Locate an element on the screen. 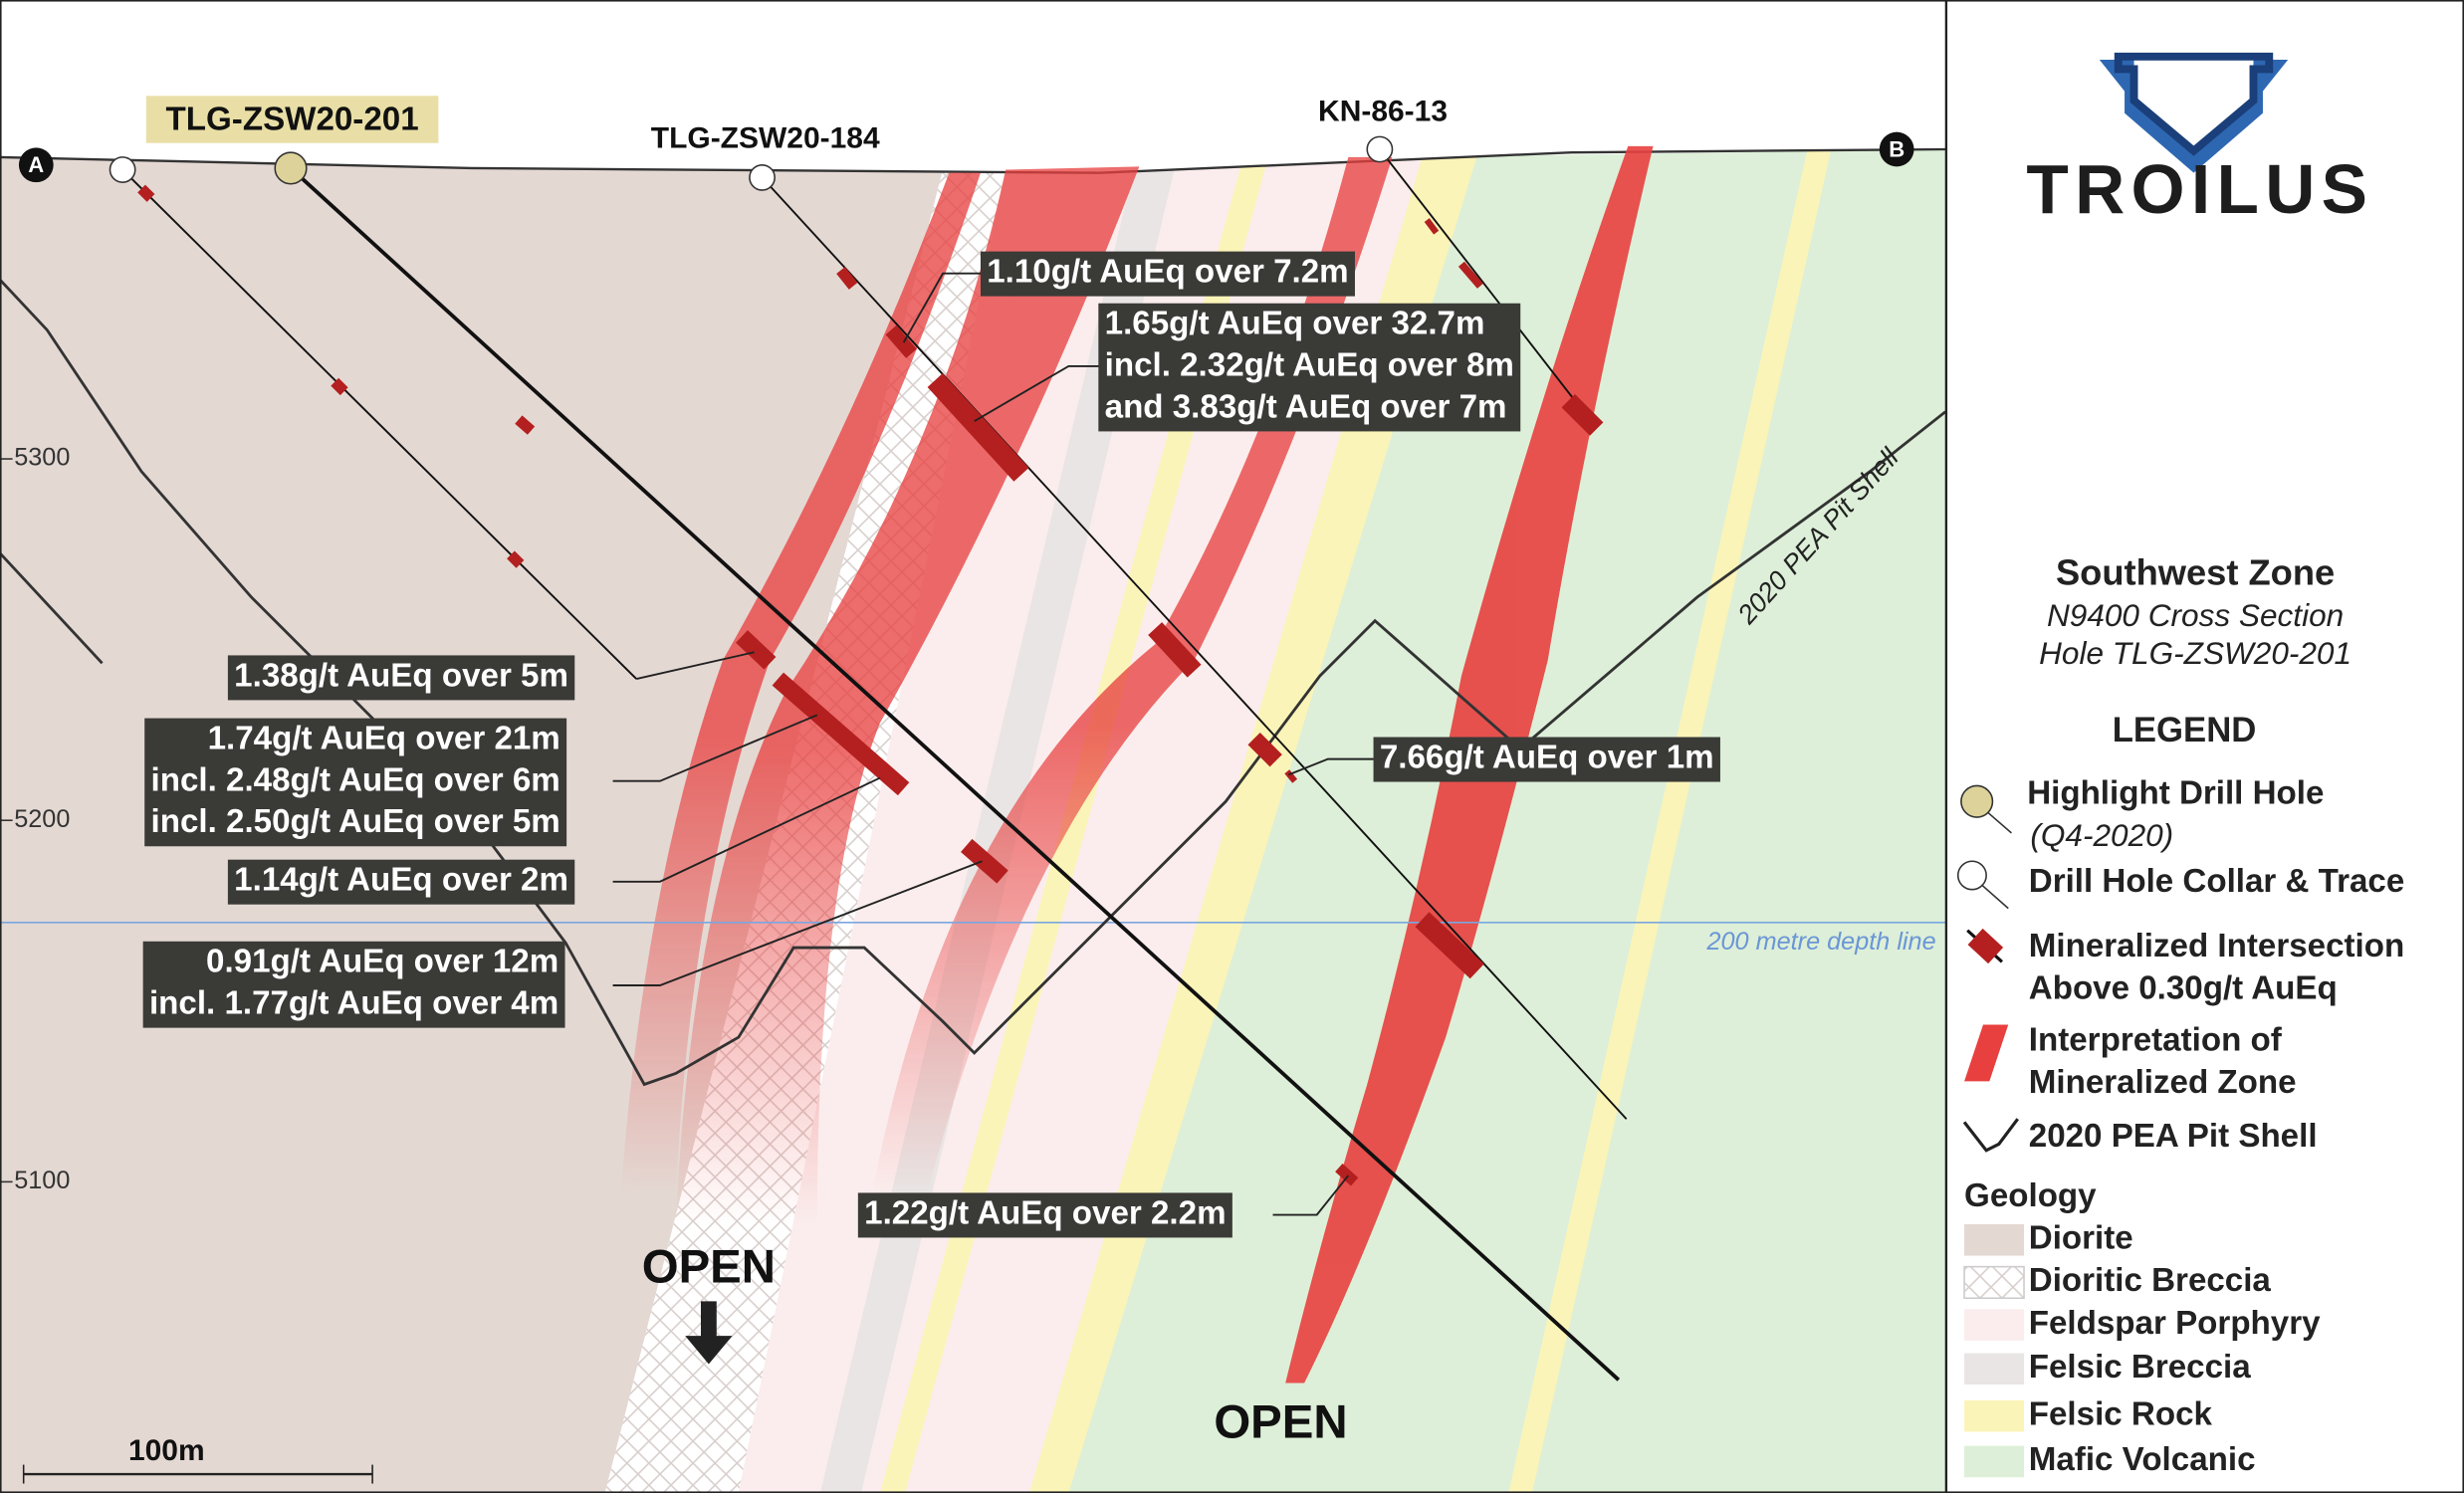  legend-item: 2020 PEA Pit Shell is located at coordinates (2173, 1136).